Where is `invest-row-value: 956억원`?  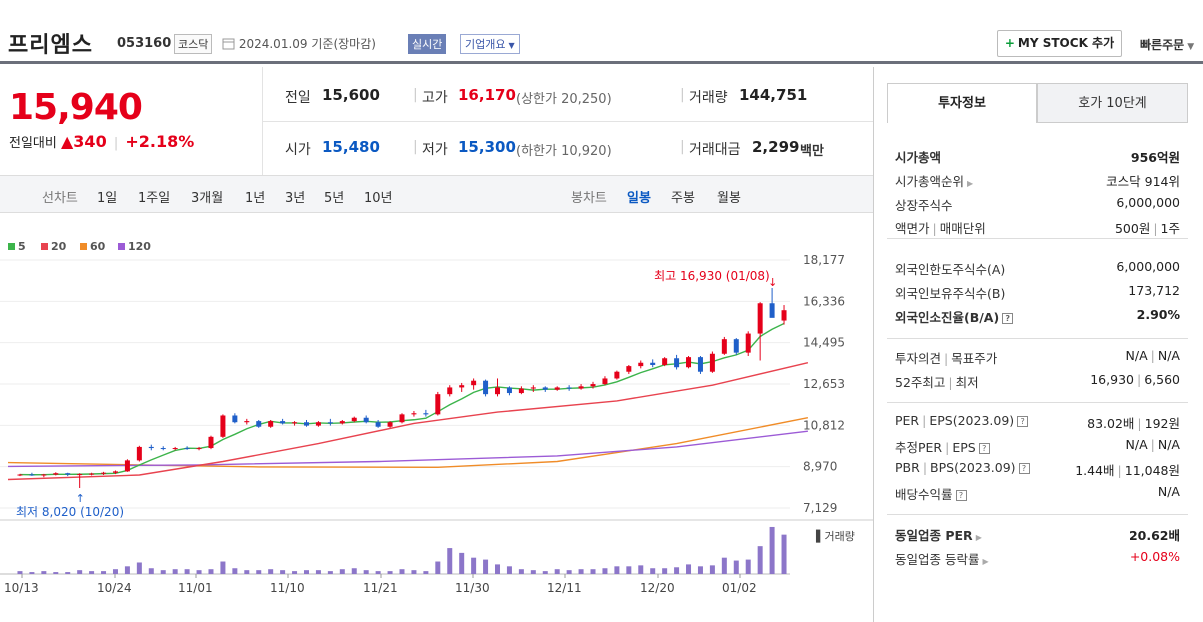 invest-row-value: 956억원 is located at coordinates (1155, 156).